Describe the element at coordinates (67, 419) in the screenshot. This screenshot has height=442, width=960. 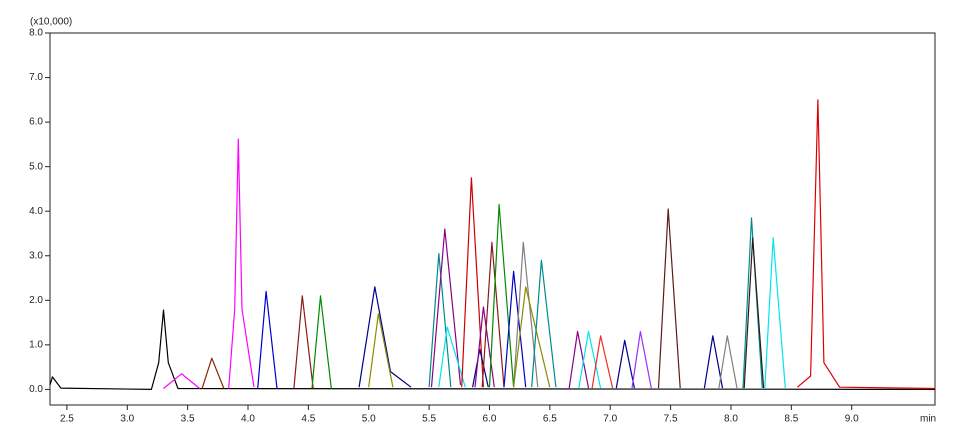
I see `x-tick-label: 2.5` at that location.